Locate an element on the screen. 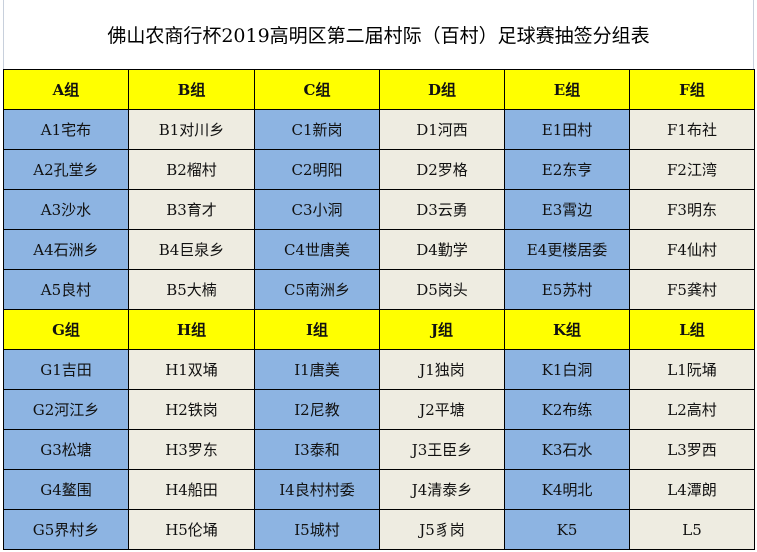 The height and width of the screenshot is (552, 757). team-cell: G4鳌围 is located at coordinates (66, 489).